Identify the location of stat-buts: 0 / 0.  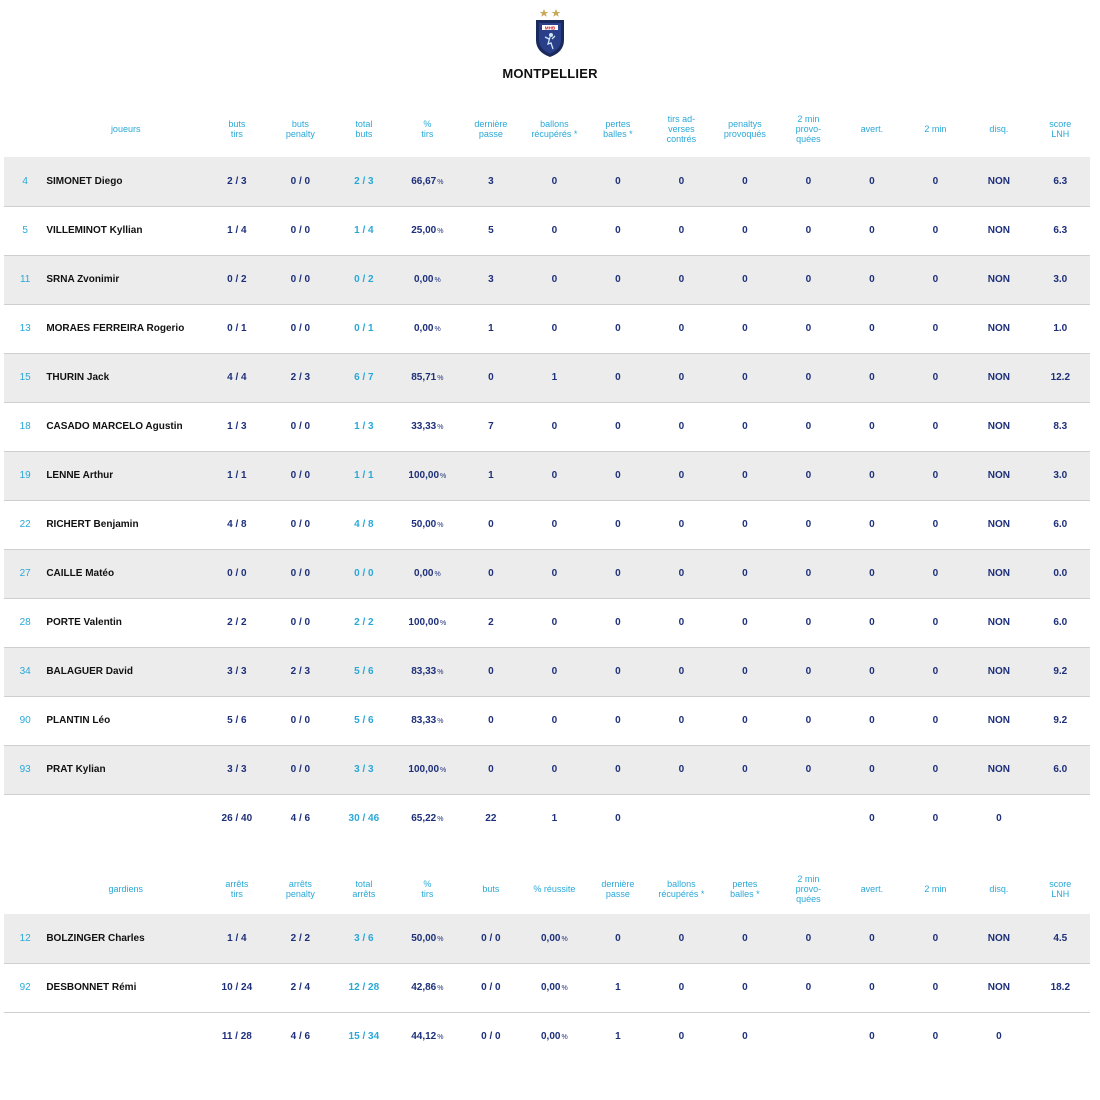
(491, 938).